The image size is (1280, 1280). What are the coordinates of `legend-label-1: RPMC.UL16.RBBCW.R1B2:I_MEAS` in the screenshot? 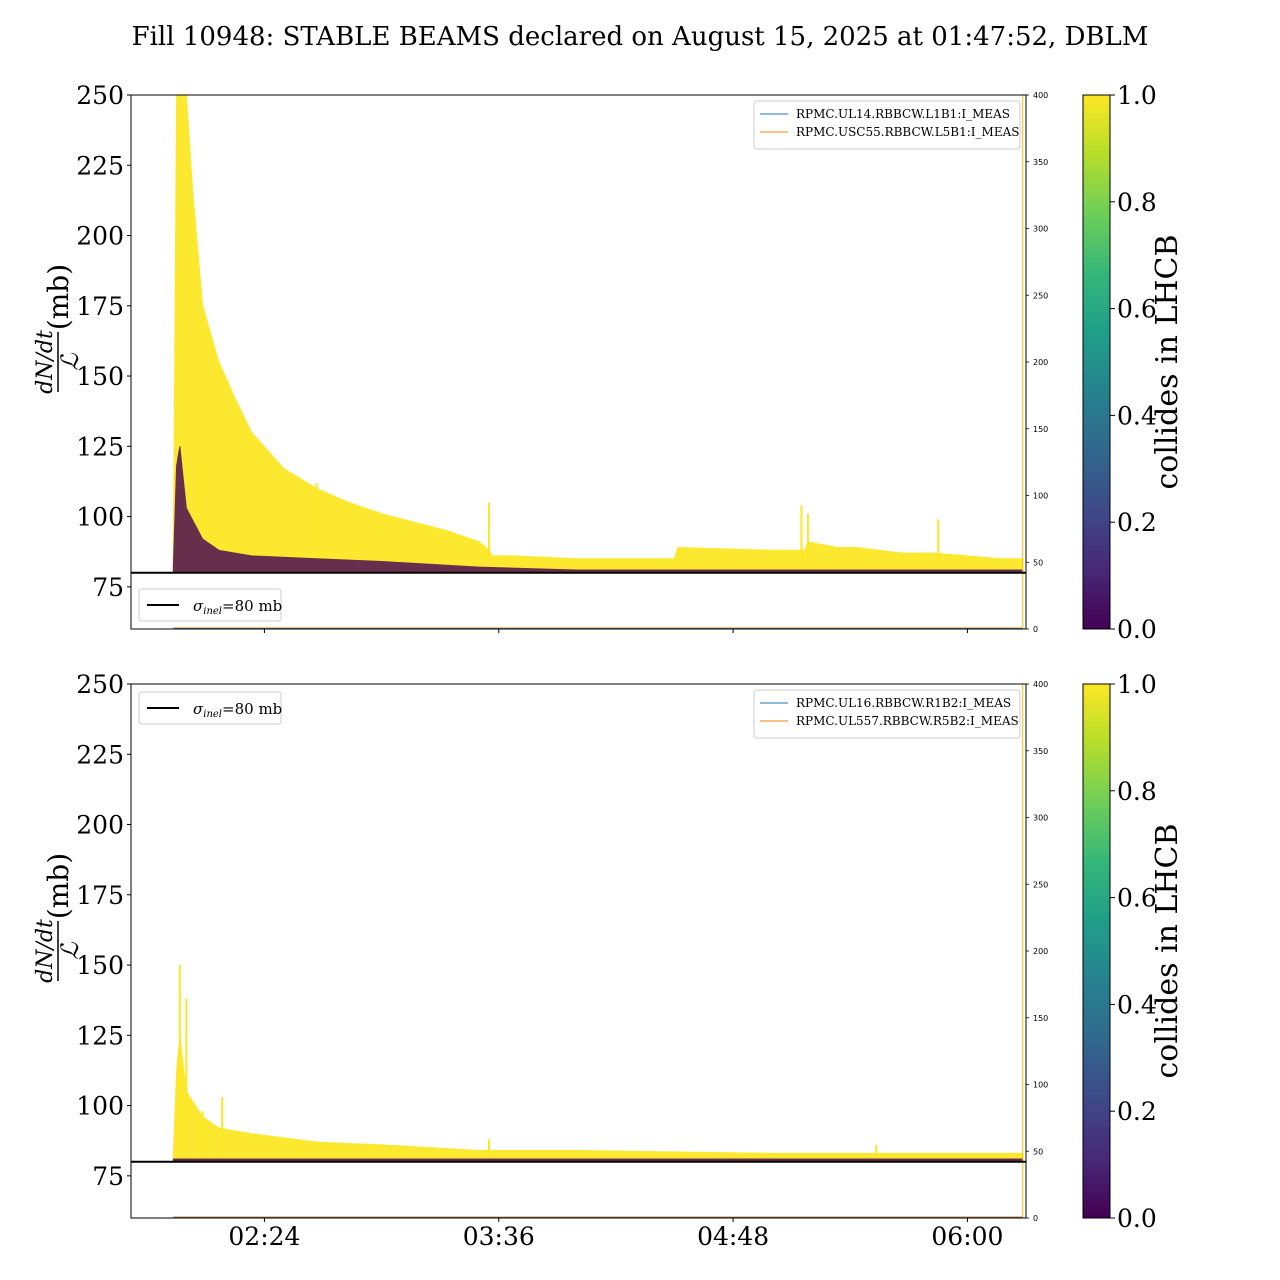 It's located at (903, 703).